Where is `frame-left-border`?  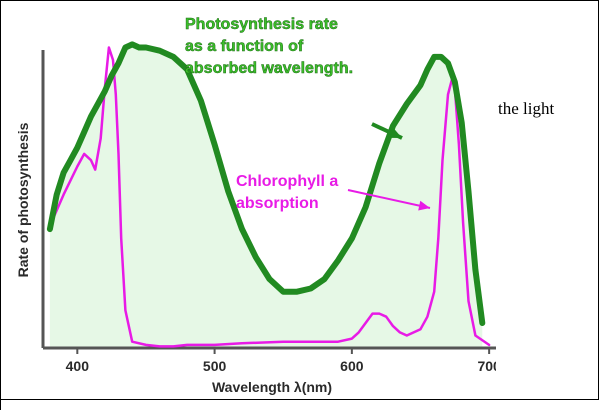
frame-left-border is located at coordinates (0, 205).